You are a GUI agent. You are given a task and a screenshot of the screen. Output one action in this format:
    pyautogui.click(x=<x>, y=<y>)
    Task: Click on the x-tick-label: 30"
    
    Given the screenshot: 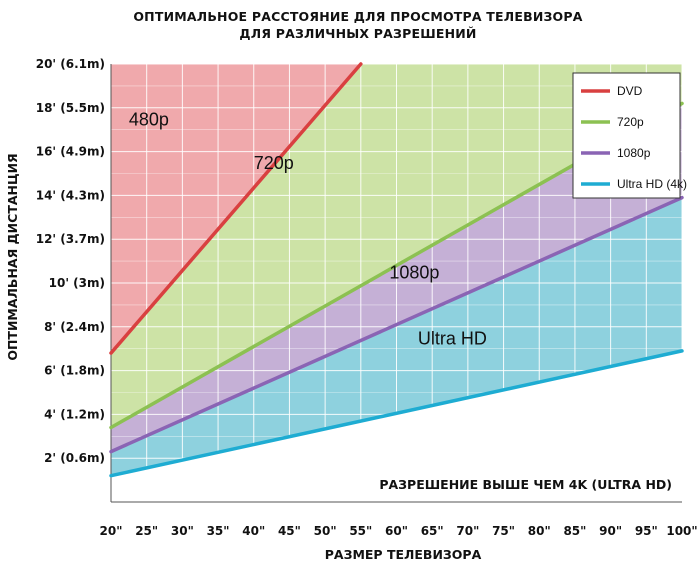 What is the action you would take?
    pyautogui.click(x=182, y=531)
    